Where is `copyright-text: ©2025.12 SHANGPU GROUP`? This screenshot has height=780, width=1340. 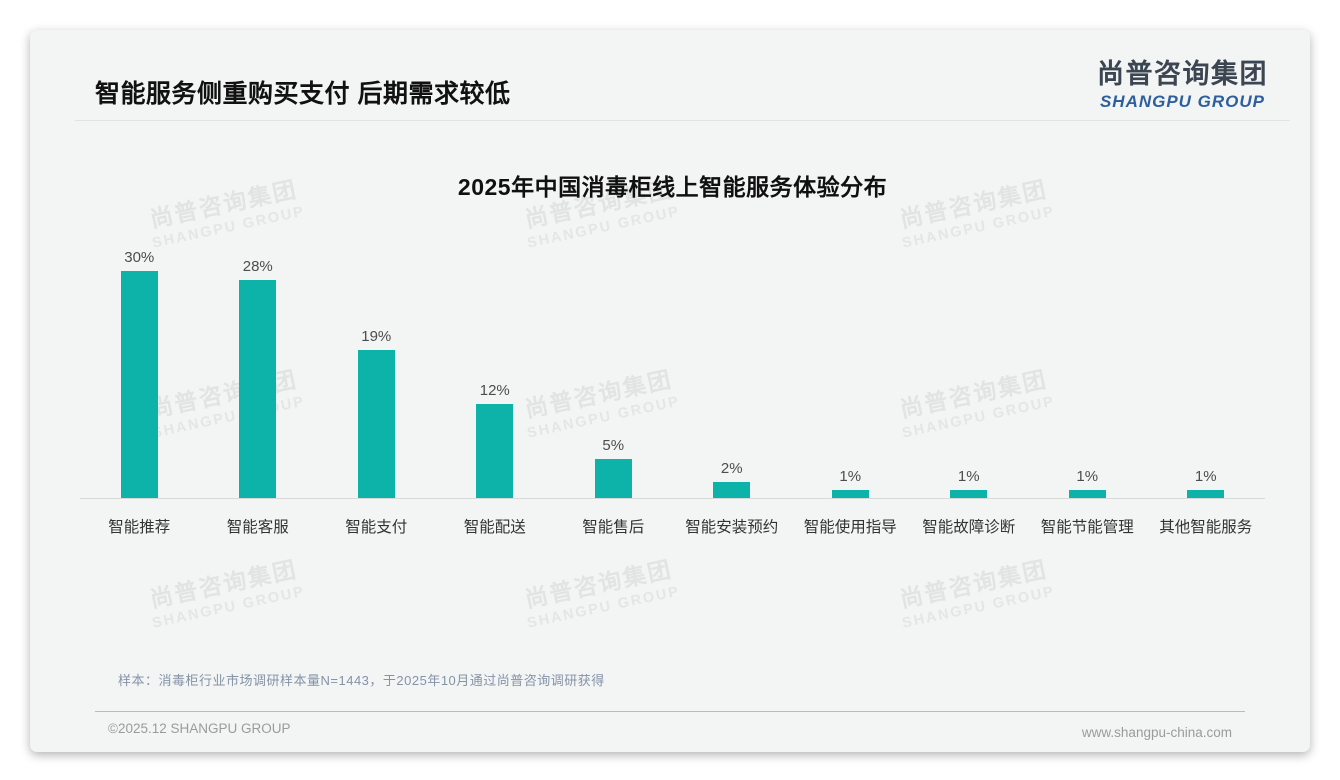
copyright-text: ©2025.12 SHANGPU GROUP is located at coordinates (199, 728).